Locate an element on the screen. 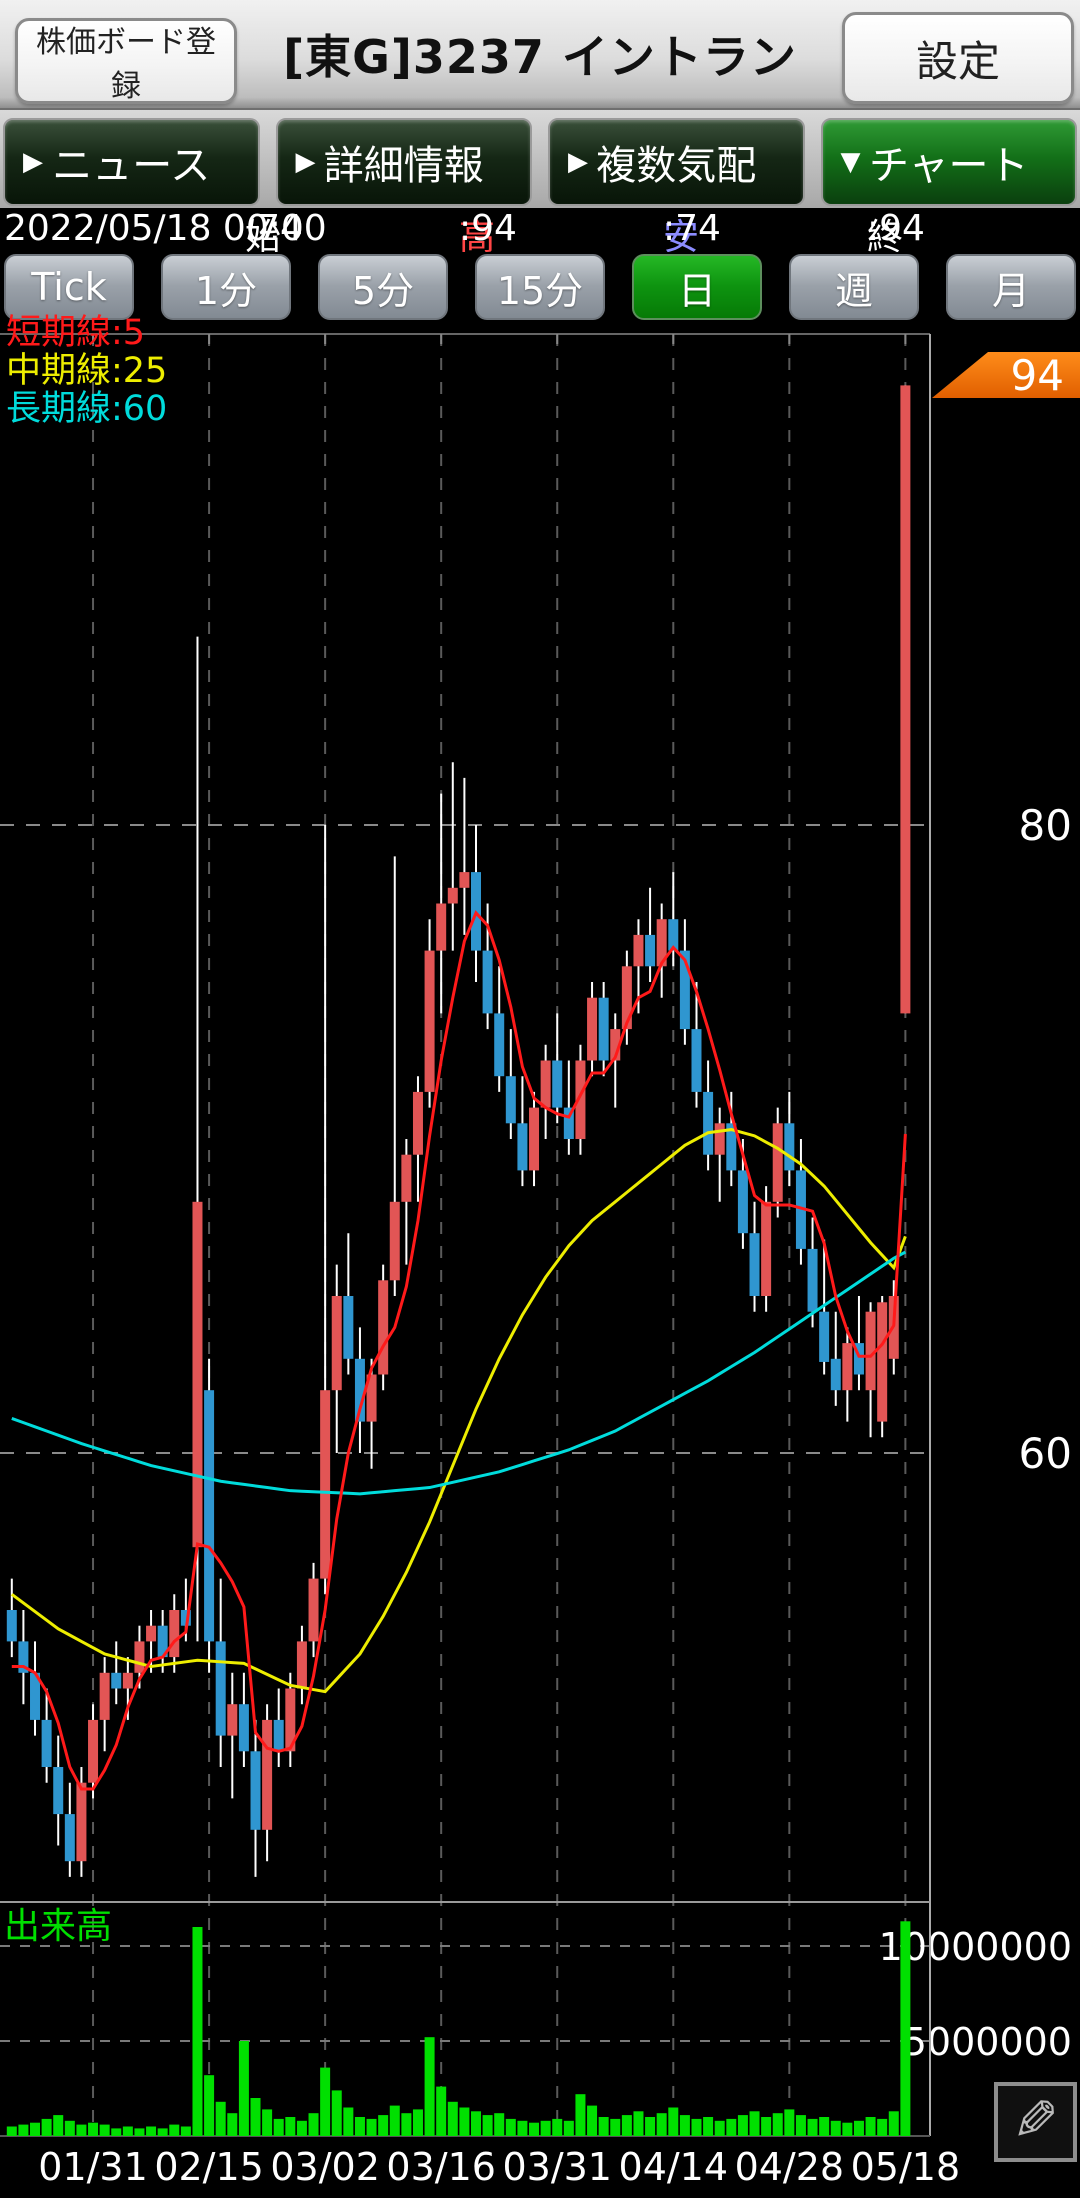 This screenshot has width=1080, height=2198. stock-board-register-button: 株価ボード登録 is located at coordinates (126, 61).